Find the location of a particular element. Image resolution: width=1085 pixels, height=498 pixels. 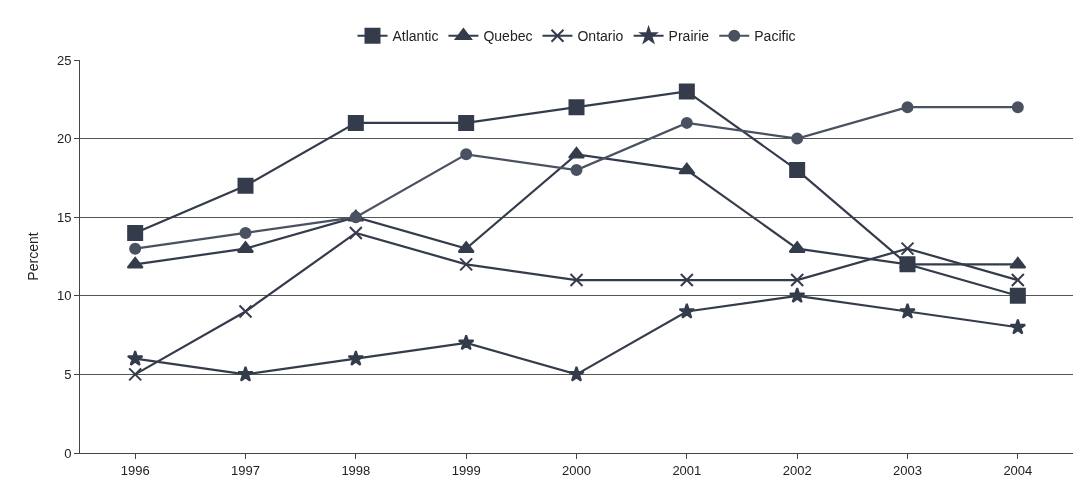

legend-label: Prairie is located at coordinates (689, 36).